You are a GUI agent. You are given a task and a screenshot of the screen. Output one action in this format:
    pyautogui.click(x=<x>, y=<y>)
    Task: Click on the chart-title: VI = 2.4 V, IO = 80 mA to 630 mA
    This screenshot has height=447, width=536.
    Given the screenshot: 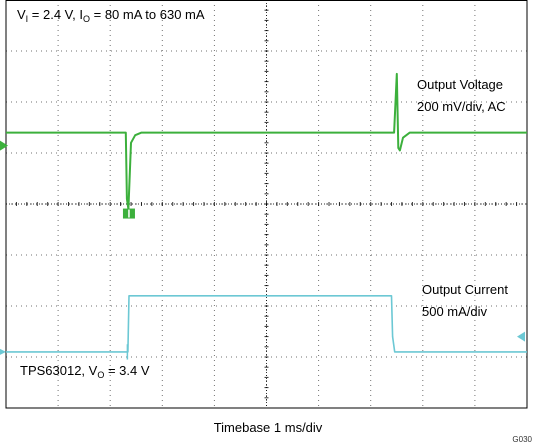 What is the action you would take?
    pyautogui.click(x=111, y=15)
    